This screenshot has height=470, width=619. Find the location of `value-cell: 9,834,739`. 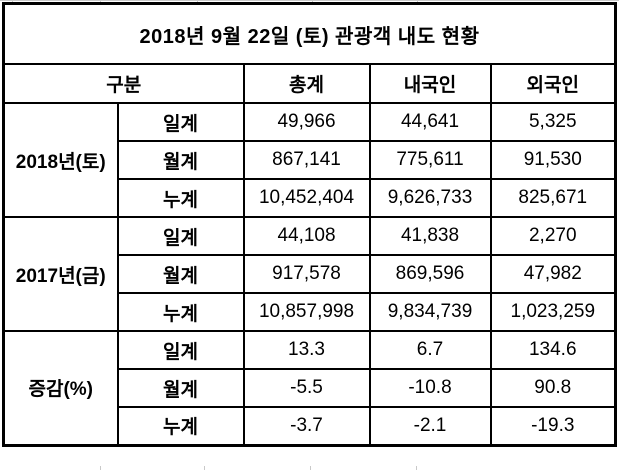

value-cell: 9,834,739 is located at coordinates (430, 312).